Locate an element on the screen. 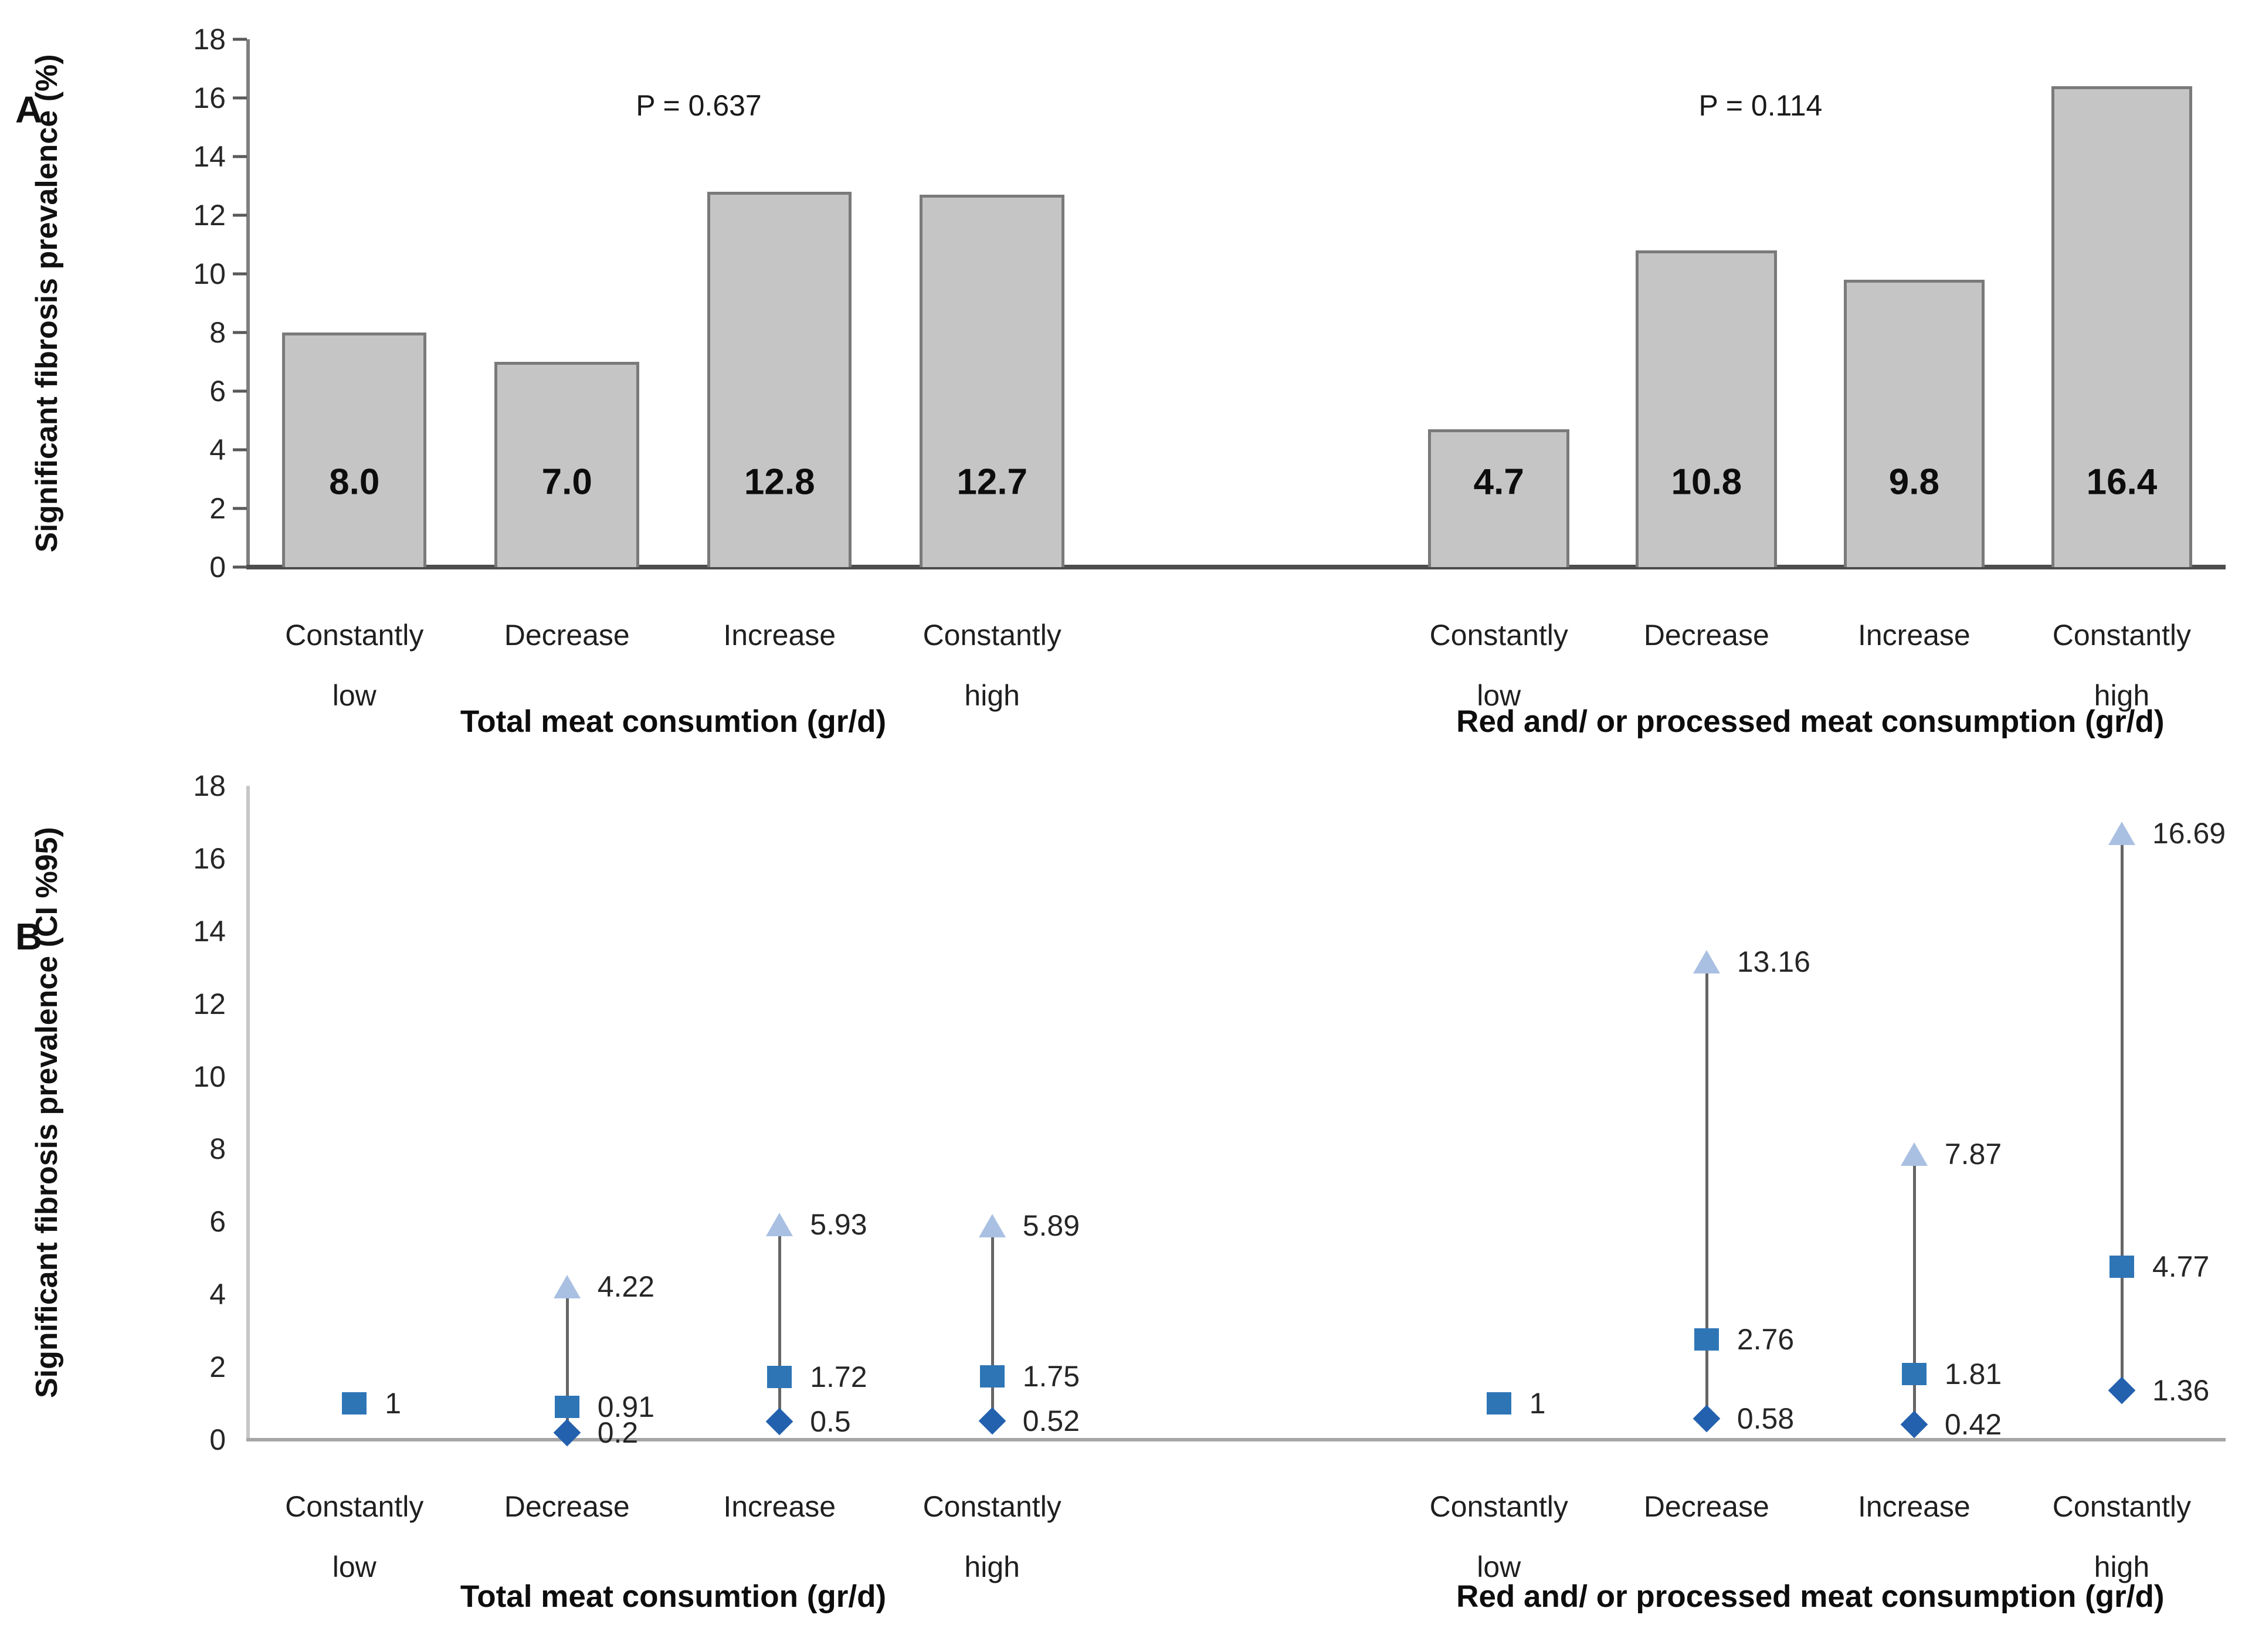 The width and height of the screenshot is (2252, 1652). data-slot: 5.89 0.52 1.75 is located at coordinates (992, 1113).